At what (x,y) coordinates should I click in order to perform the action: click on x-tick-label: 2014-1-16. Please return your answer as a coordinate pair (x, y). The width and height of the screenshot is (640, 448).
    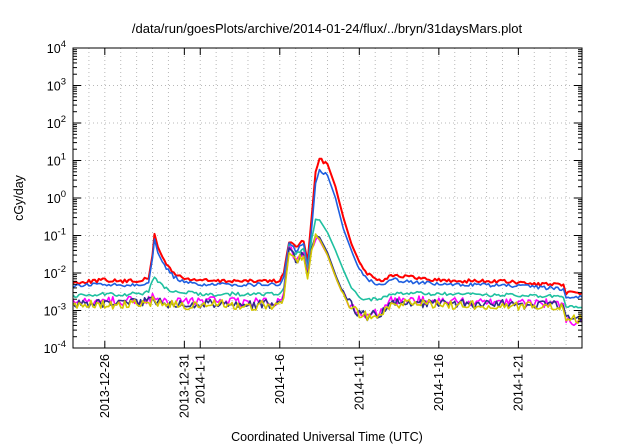
    Looking at the image, I should click on (439, 382).